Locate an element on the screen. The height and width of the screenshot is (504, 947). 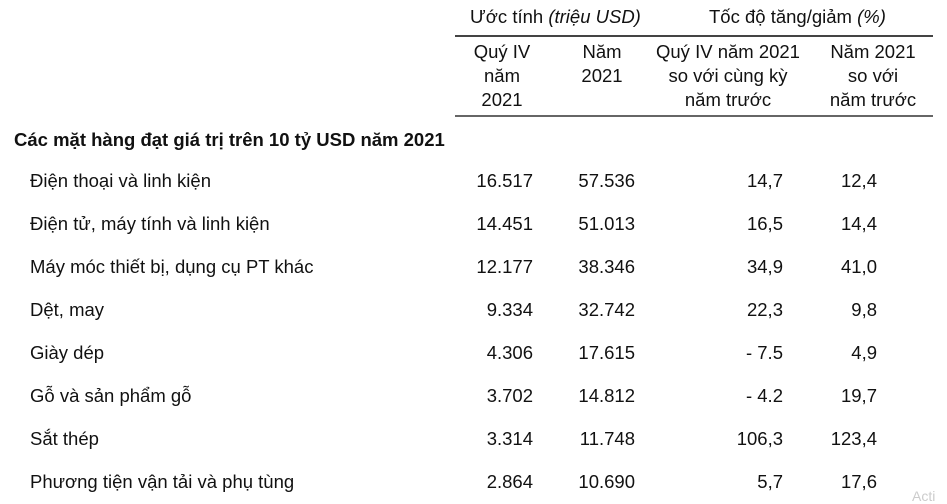
cell-year-growth: 123,4 is located at coordinates (853, 438).